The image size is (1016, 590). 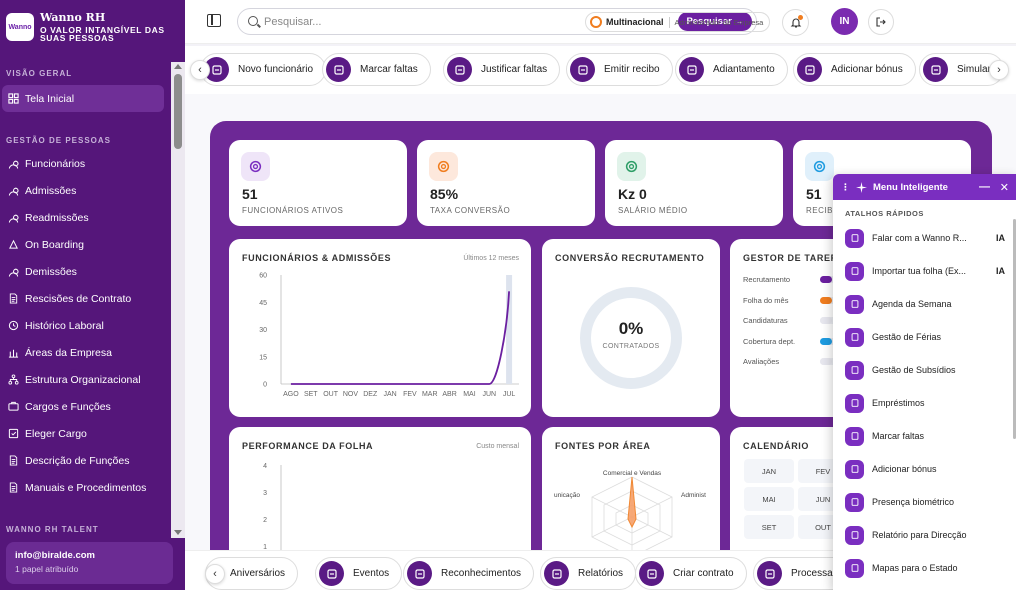 I want to click on drag-handle-icon: ⋮, so click(x=845, y=186).